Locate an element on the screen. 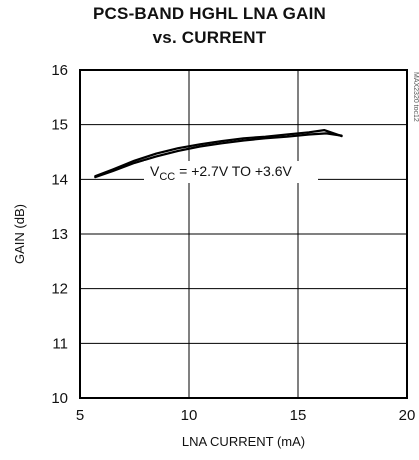 This screenshot has height=460, width=419. annotation-background is located at coordinates (231, 172).